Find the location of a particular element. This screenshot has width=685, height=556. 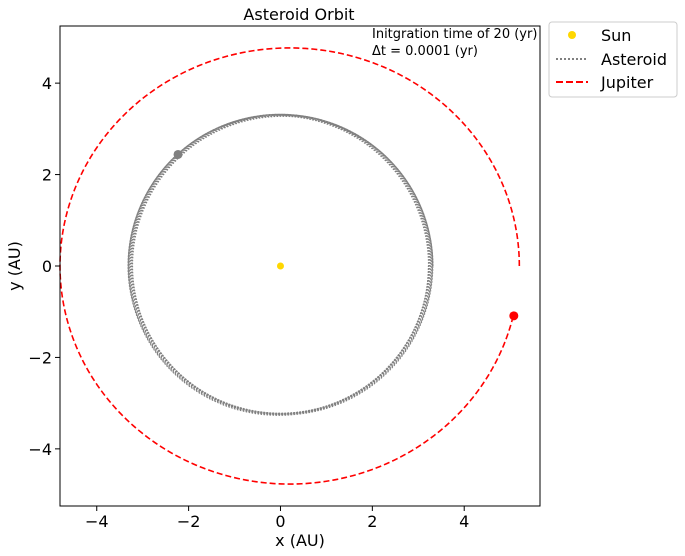

y-axis-label: y (AU) is located at coordinates (14, 266).